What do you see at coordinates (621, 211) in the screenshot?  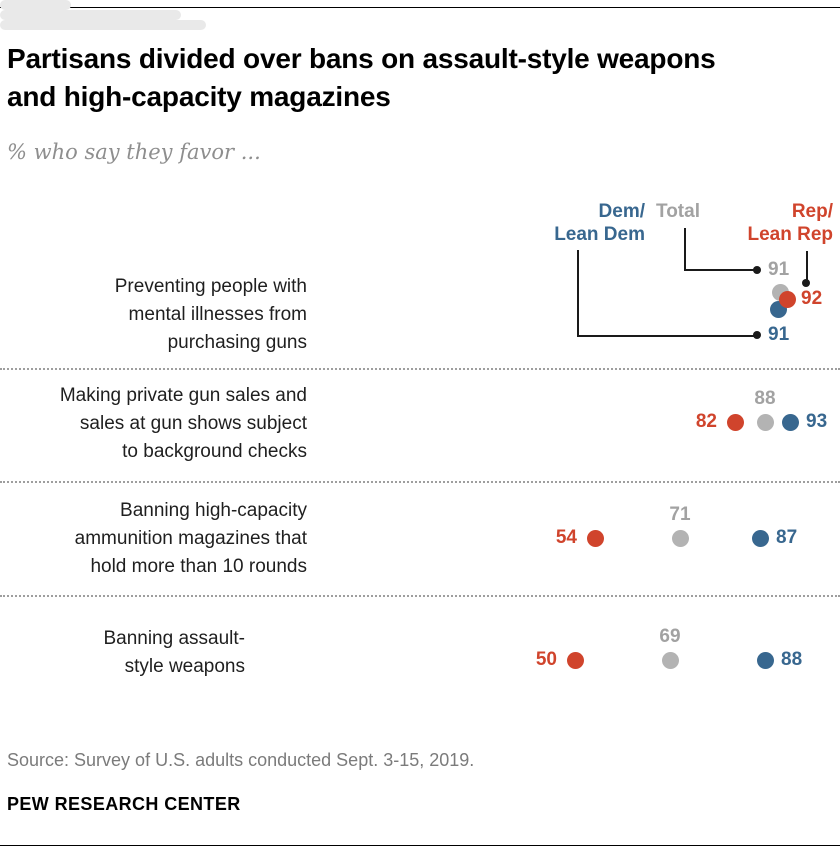 I see `legend-dem-line1: Dem/` at bounding box center [621, 211].